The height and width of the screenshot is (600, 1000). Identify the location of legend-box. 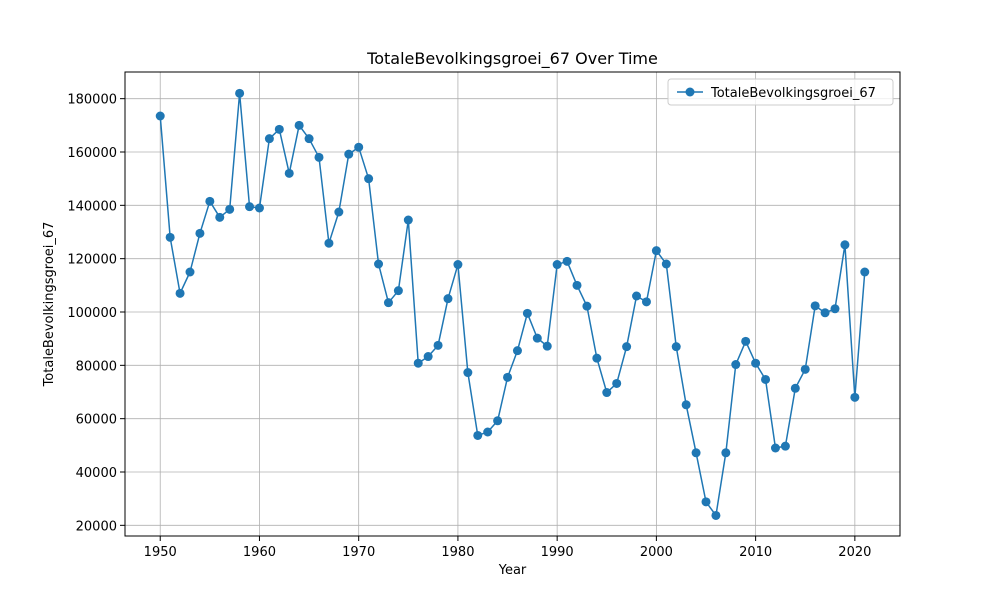
(780, 92).